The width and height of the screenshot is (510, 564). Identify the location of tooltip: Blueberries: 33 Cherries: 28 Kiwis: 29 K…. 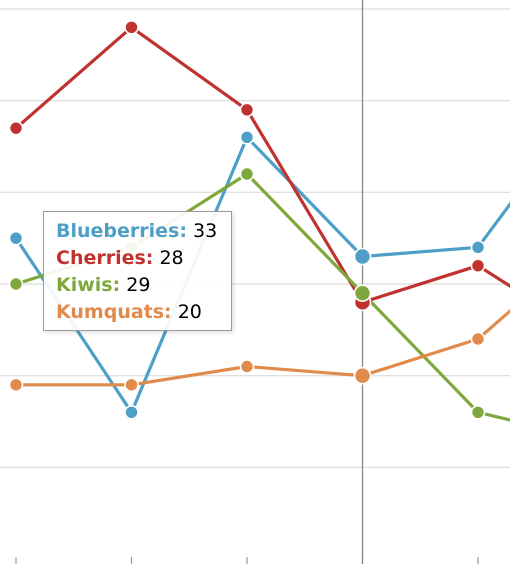
(137, 271).